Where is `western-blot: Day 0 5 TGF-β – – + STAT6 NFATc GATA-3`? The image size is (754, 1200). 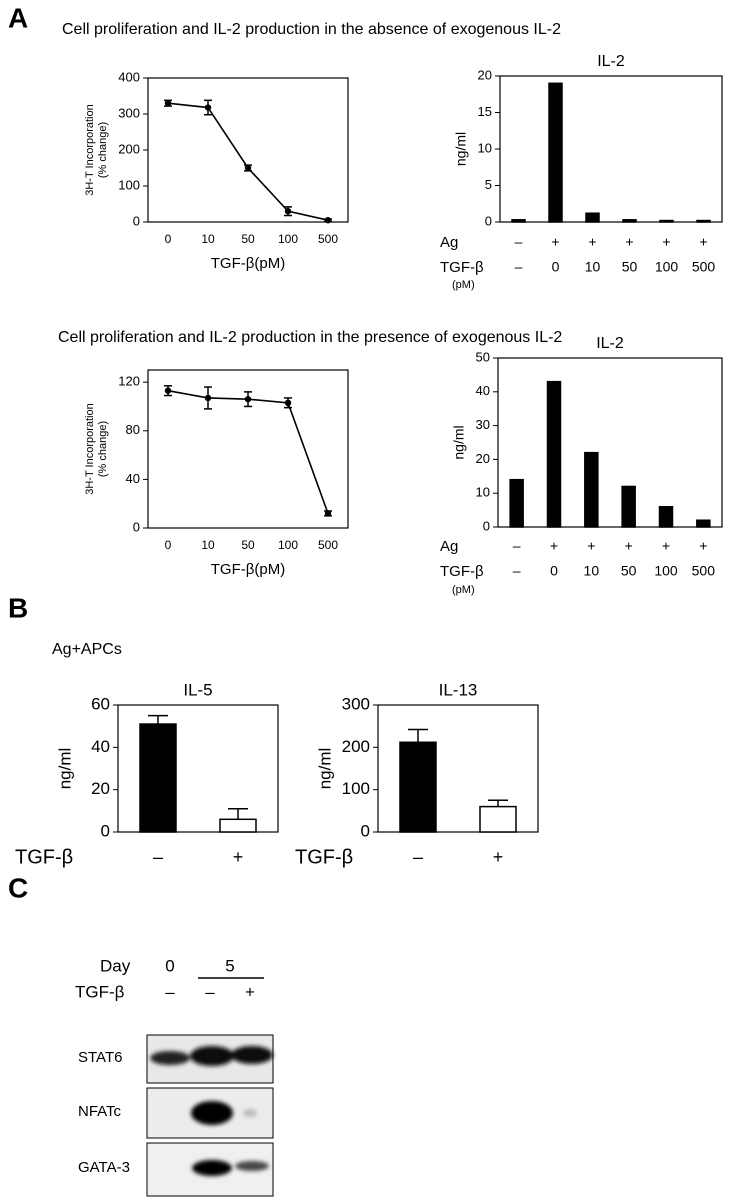 western-blot: Day 0 5 TGF-β – – + STAT6 NFATc GATA-3 is located at coordinates (174, 1076).